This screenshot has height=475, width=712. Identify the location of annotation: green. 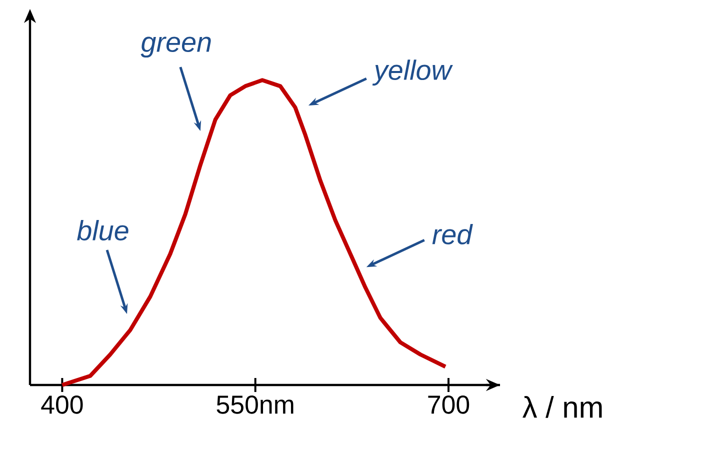
(175, 47).